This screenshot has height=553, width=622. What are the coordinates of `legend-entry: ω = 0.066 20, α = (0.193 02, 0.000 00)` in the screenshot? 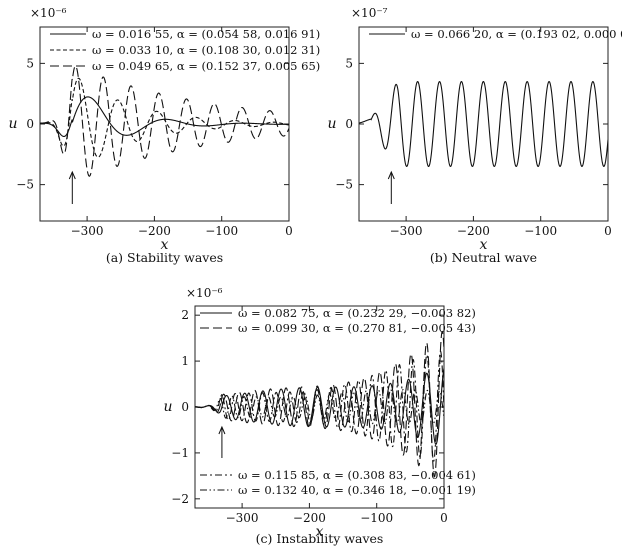 It's located at (516, 34).